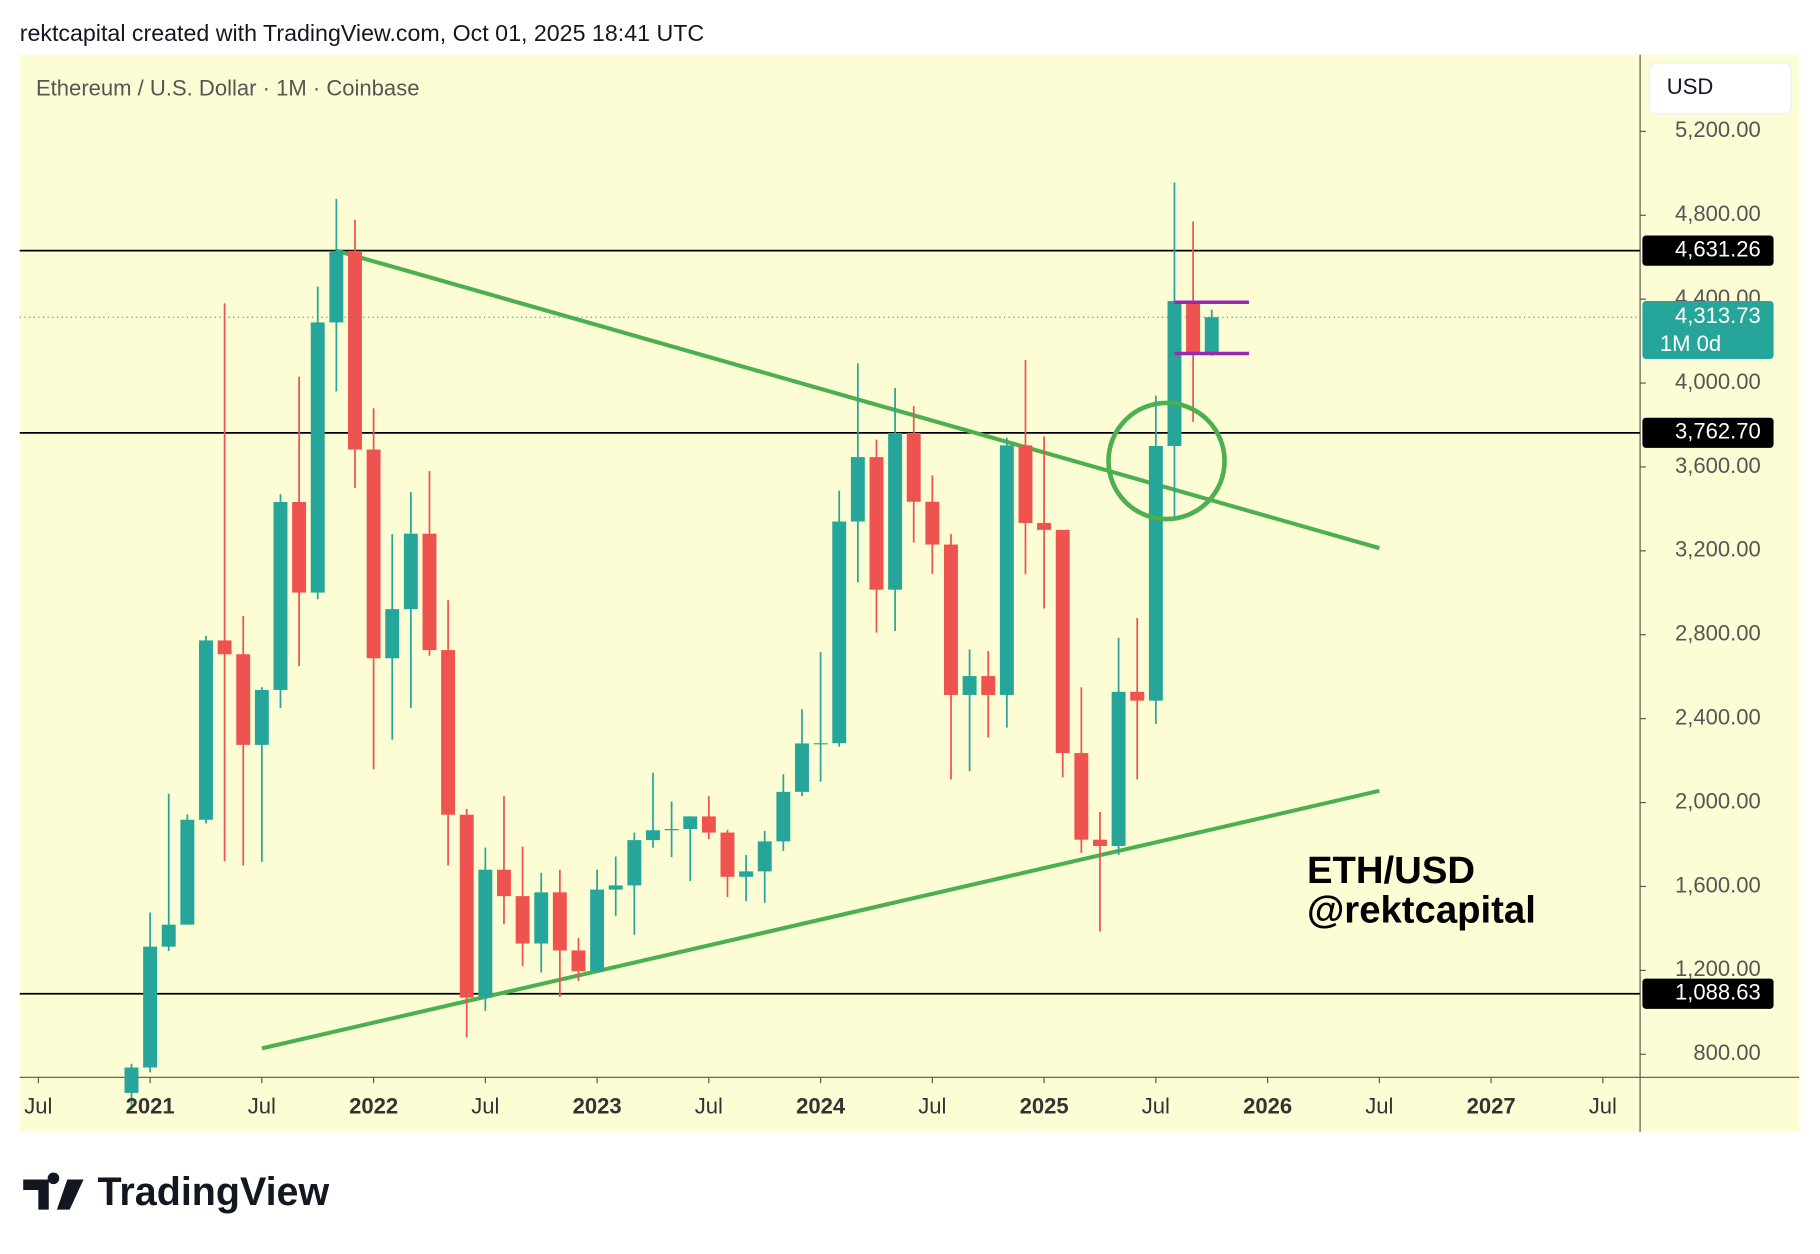  I want to click on annotation: @rektcapital, so click(1421, 910).